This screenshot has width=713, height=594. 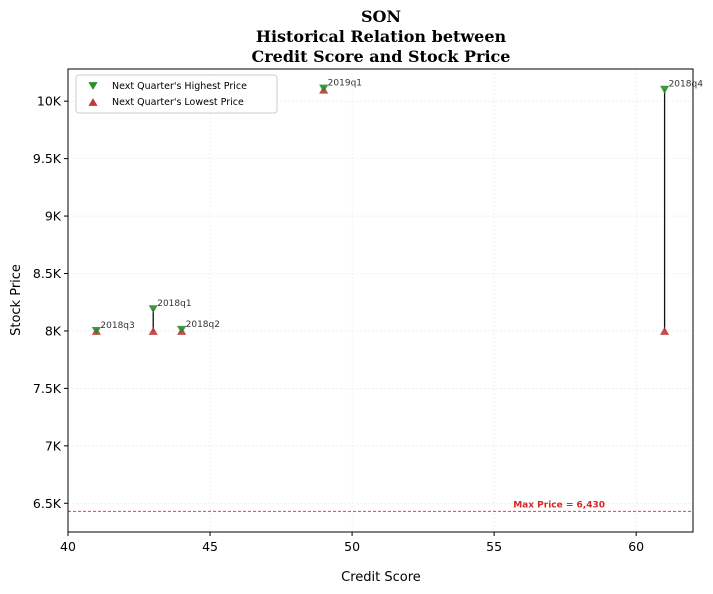 What do you see at coordinates (381, 36) in the screenshot?
I see `chart-title-line-2: Historical Relation between` at bounding box center [381, 36].